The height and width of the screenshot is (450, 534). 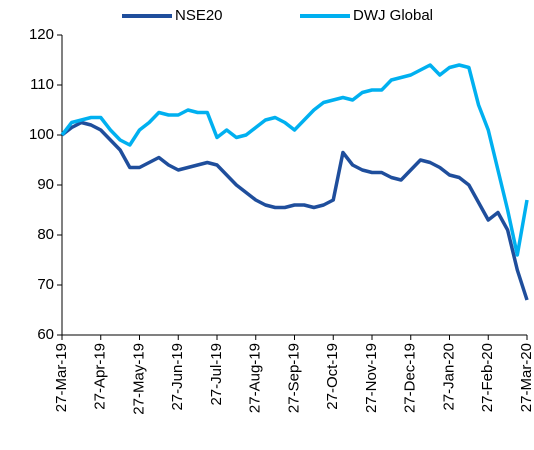 What do you see at coordinates (216, 374) in the screenshot?
I see `x-tick-label: 27-Jul-19` at bounding box center [216, 374].